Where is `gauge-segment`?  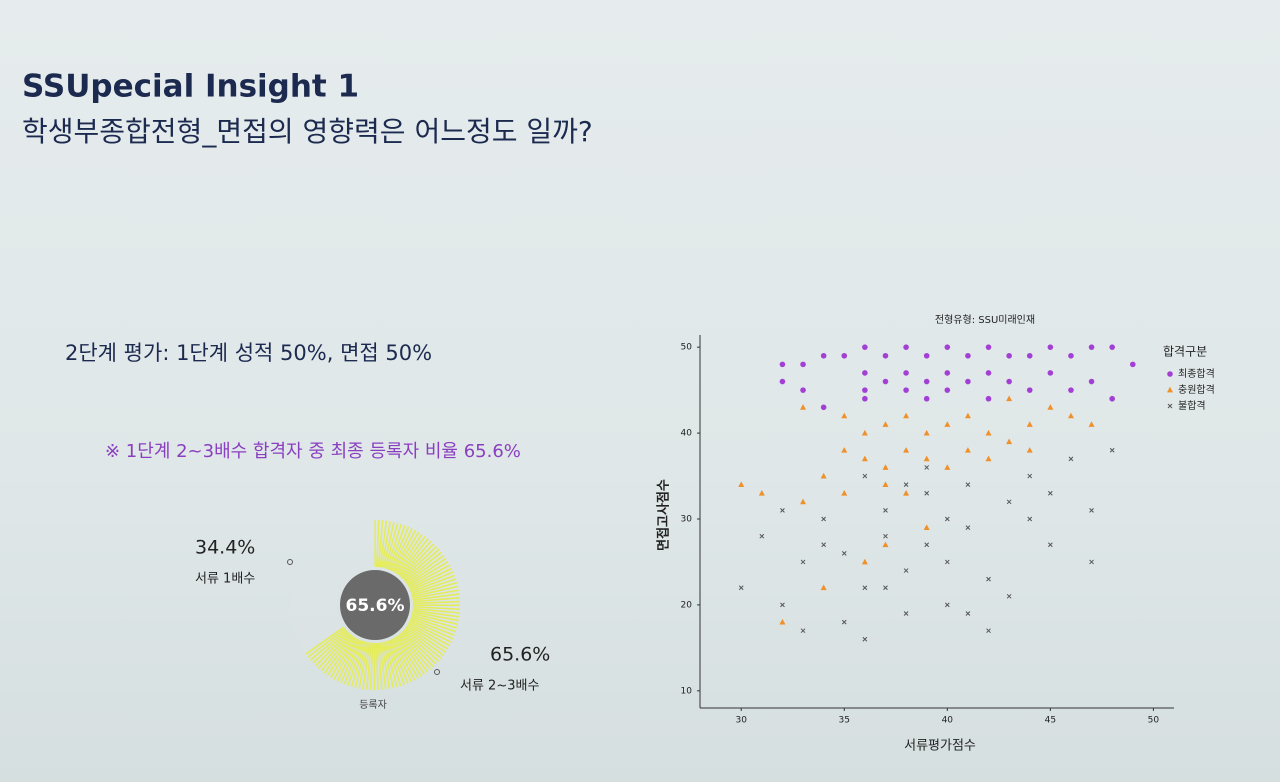
gauge-segment is located at coordinates (332, 586).